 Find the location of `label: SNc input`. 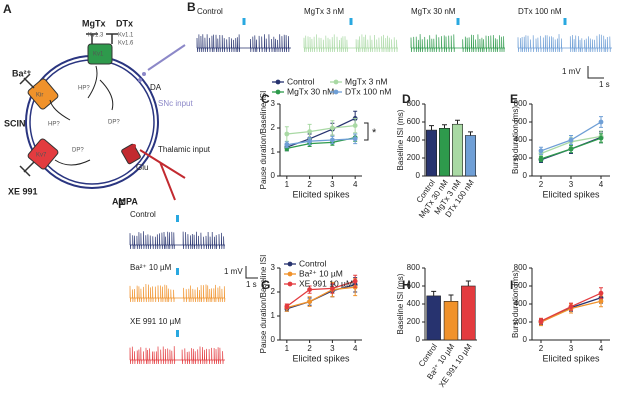

label: SNc input is located at coordinates (175, 103).